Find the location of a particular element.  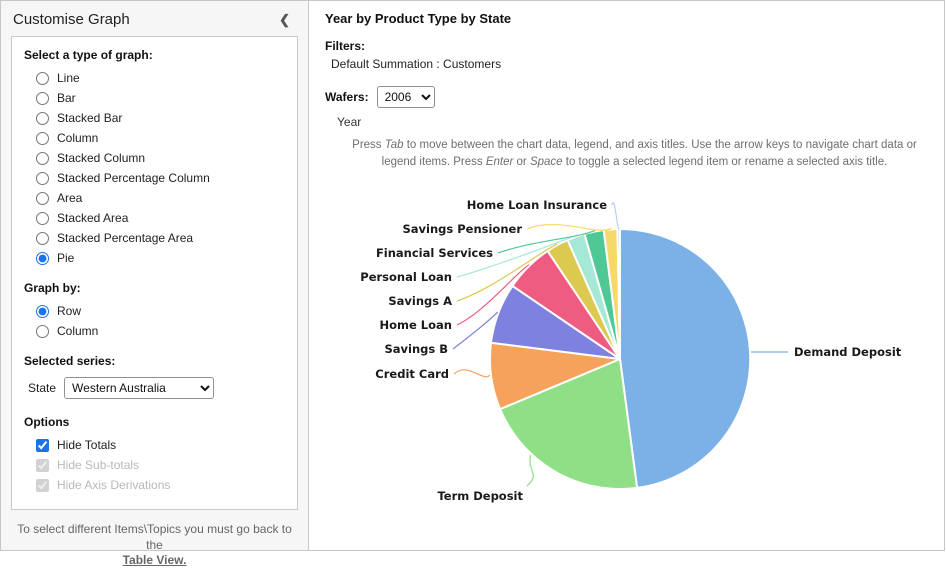

leader-line-home-loan-insurance is located at coordinates (615, 216).